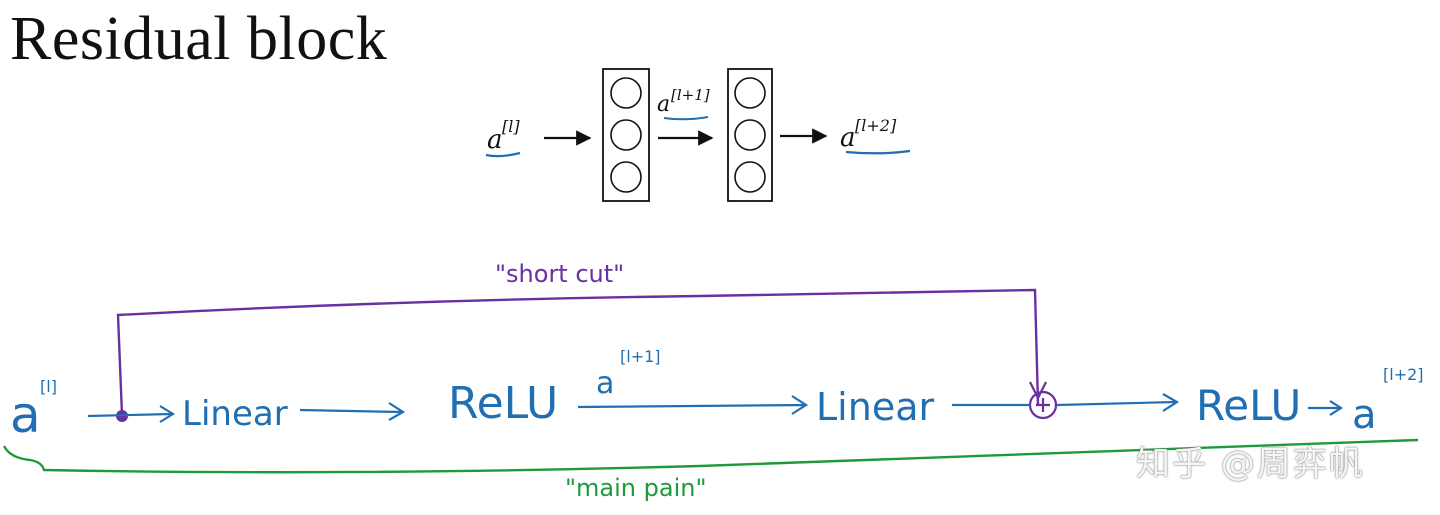  I want to click on top-input-superscript: [l], so click(511, 126).